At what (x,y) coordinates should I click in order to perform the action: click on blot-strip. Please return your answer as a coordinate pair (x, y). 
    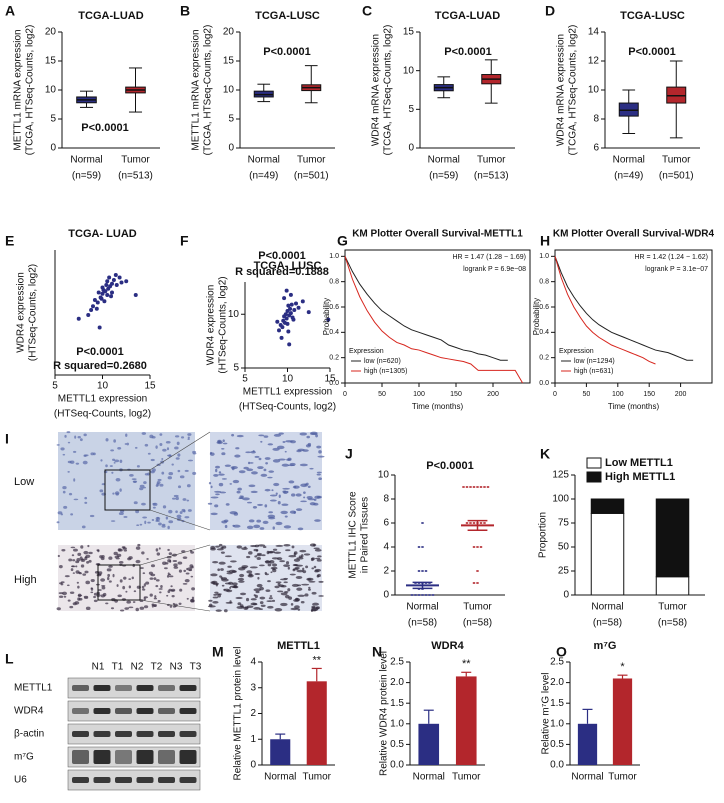
    Looking at the image, I should click on (134, 780).